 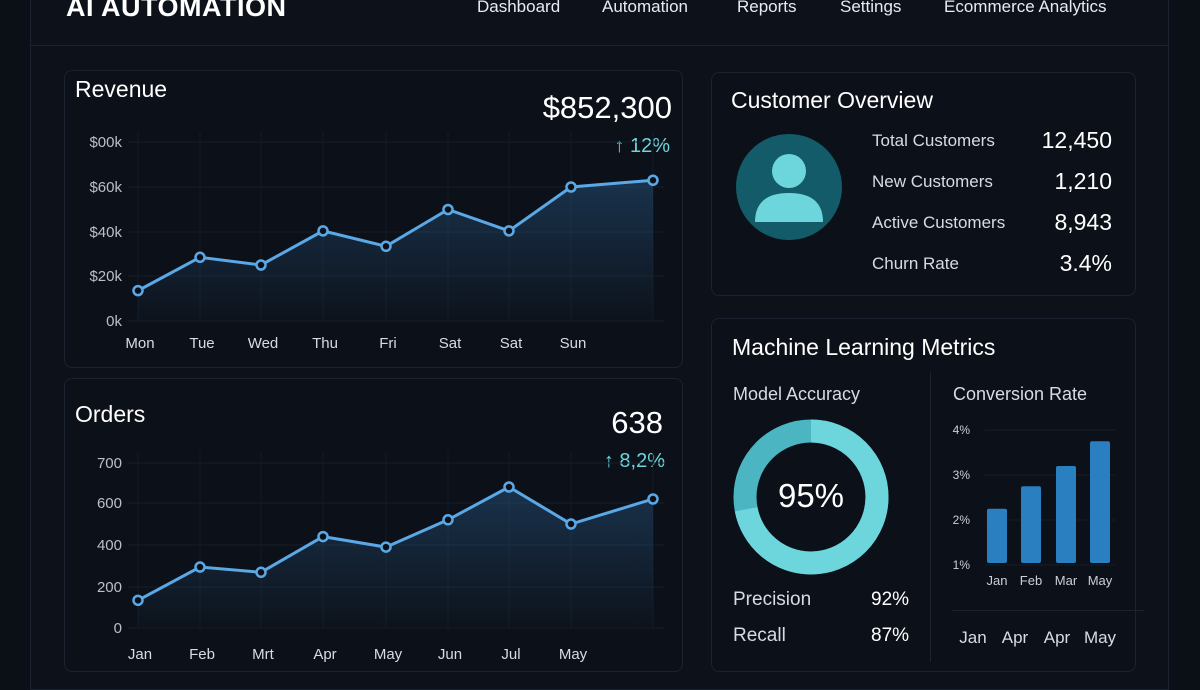 What do you see at coordinates (114, 321) in the screenshot?
I see `y-tick-label: 0k` at bounding box center [114, 321].